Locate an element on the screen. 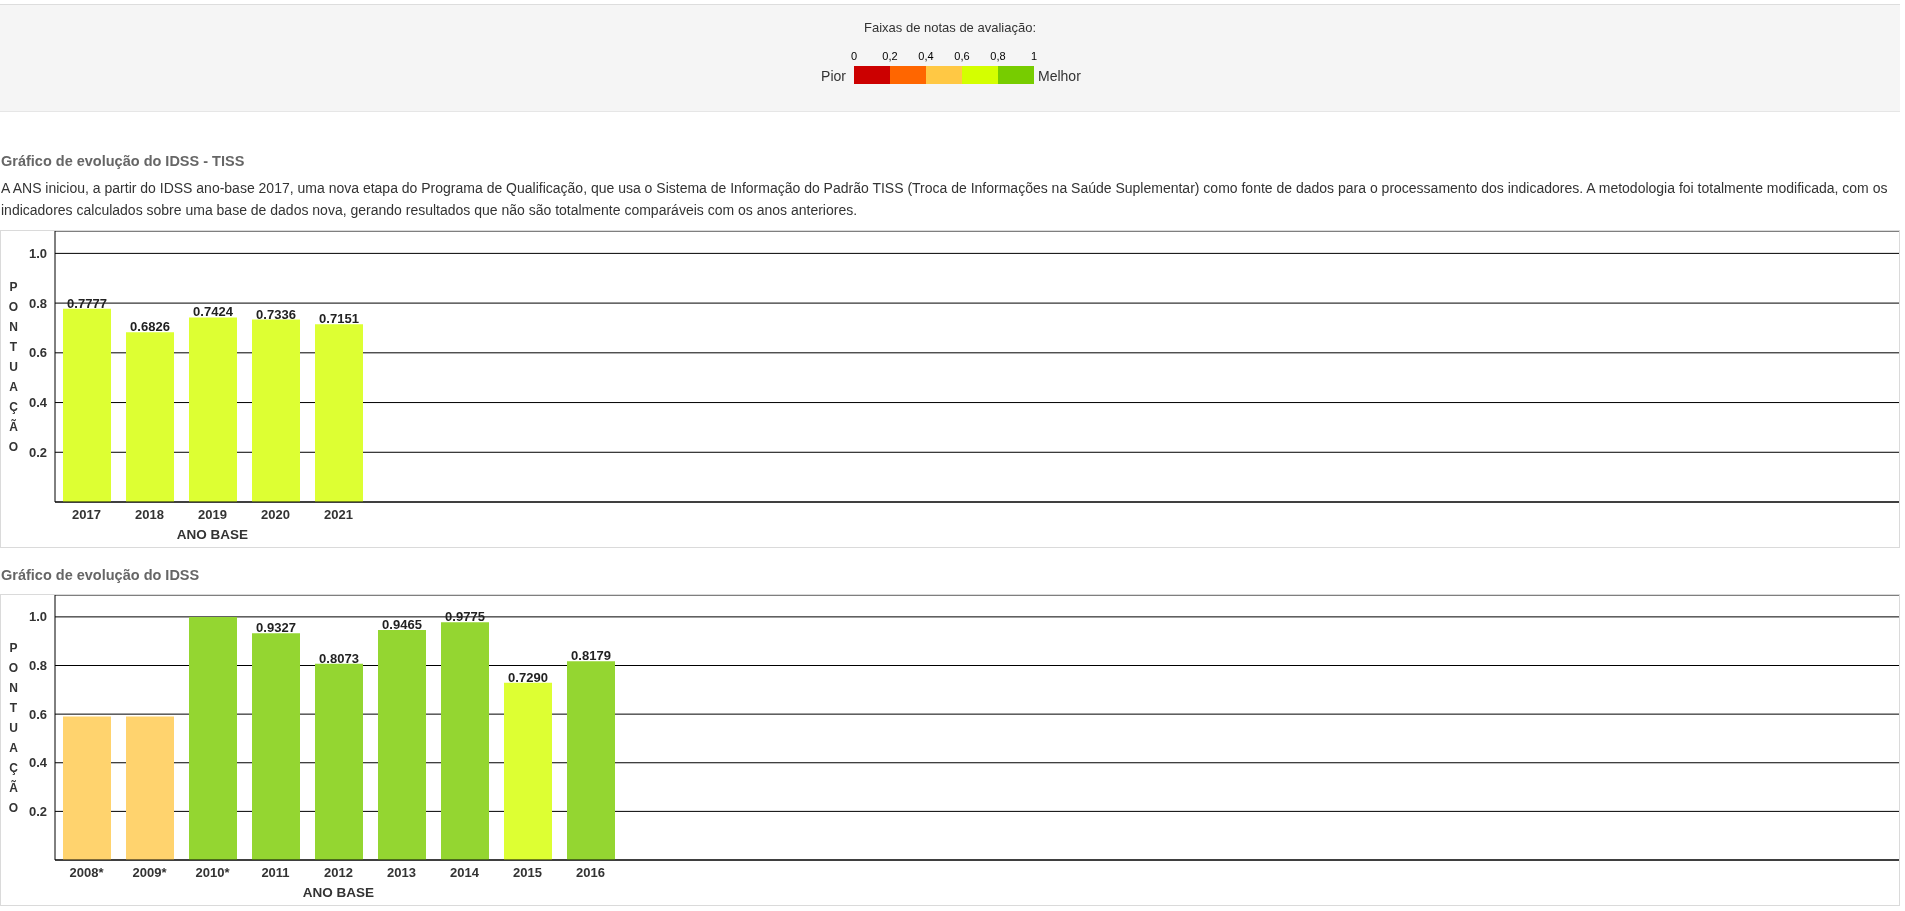 The height and width of the screenshot is (911, 1905). x-tick-label: 2020 is located at coordinates (275, 515).